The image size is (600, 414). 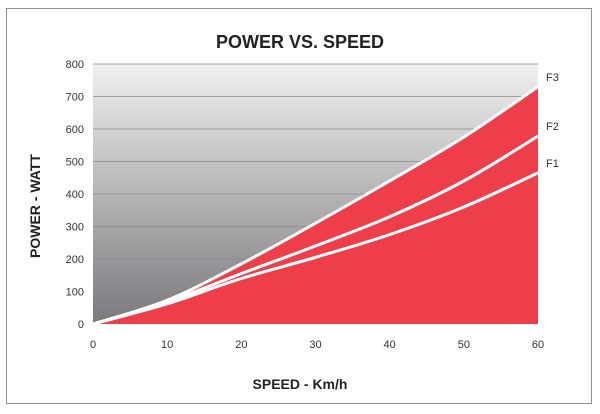 I want to click on series-label-f1: F1, so click(x=552, y=164).